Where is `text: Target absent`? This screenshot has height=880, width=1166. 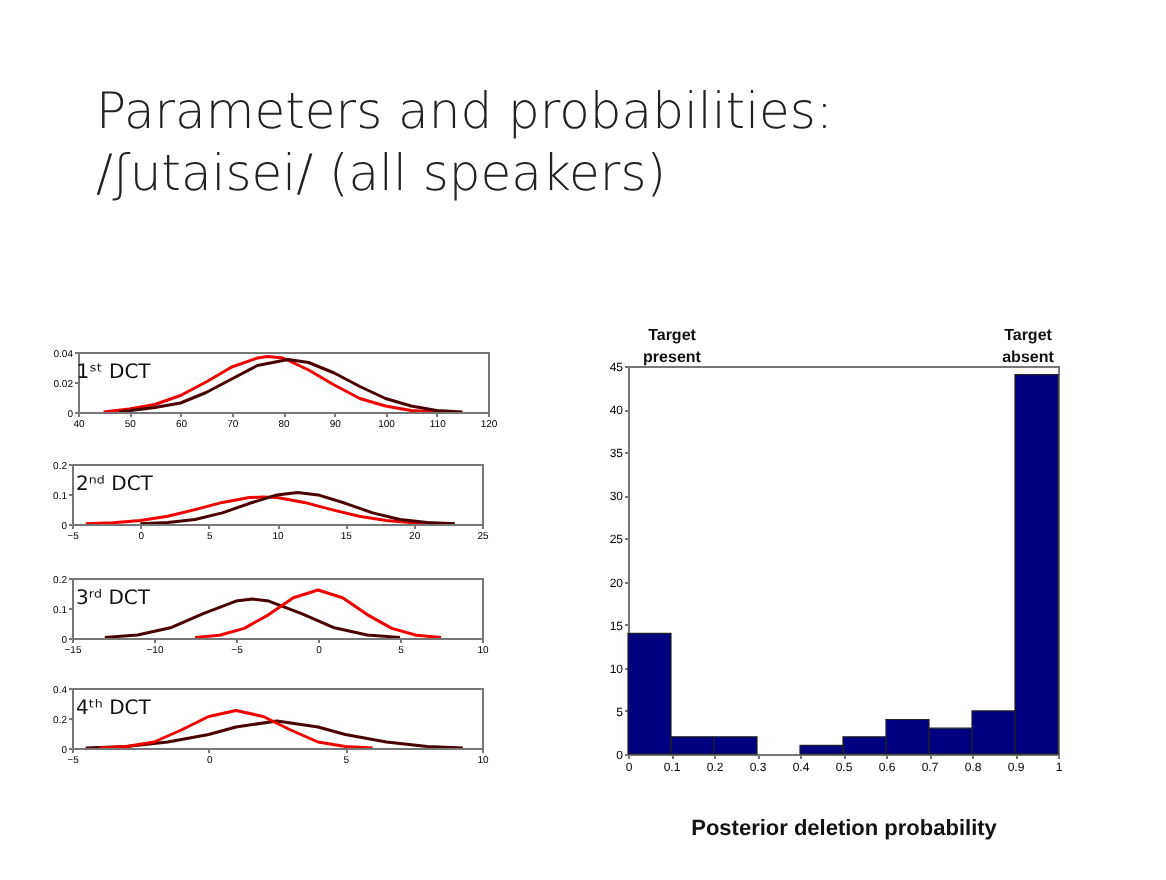
text: Target absent is located at coordinates (1028, 346).